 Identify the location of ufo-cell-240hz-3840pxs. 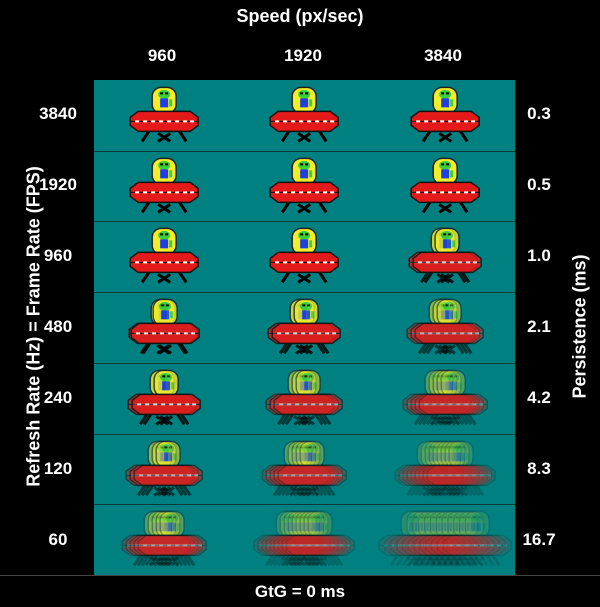
(445, 397).